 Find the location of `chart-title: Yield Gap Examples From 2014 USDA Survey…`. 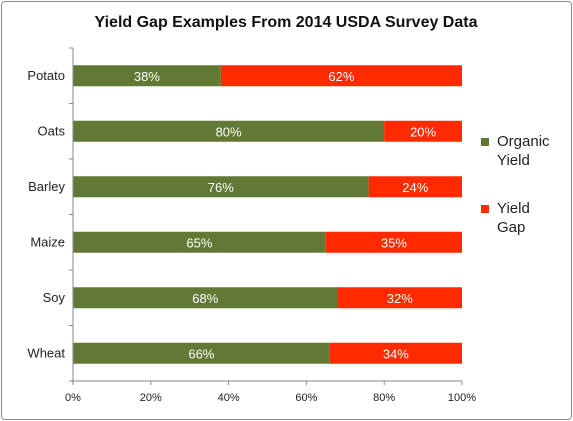

chart-title: Yield Gap Examples From 2014 USDA Survey… is located at coordinates (286, 22).